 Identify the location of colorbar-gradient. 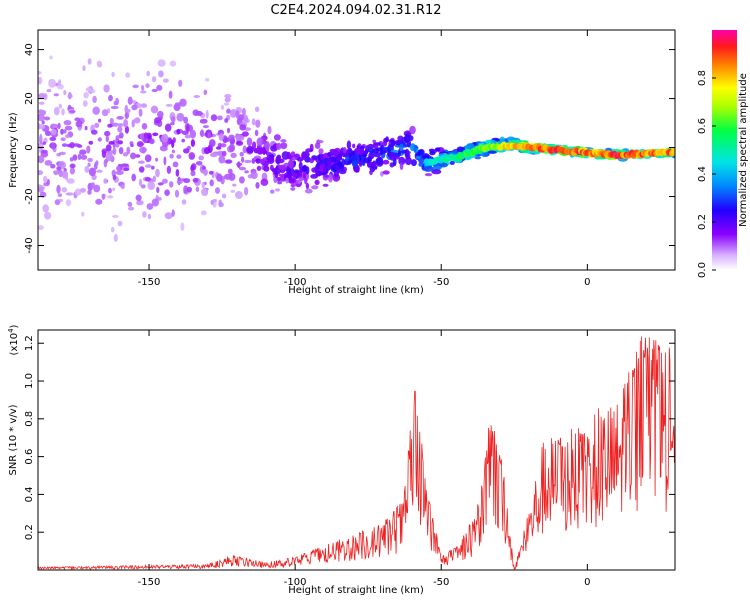
(724, 150).